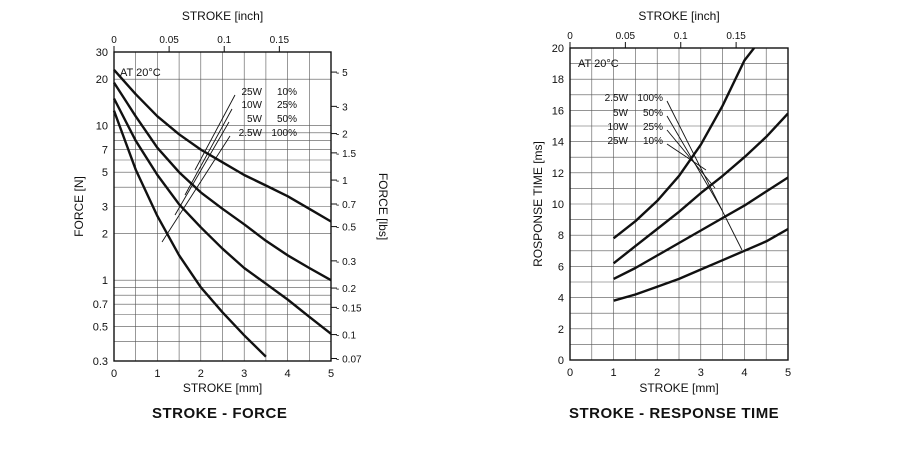  What do you see at coordinates (100, 328) in the screenshot?
I see `chart-1-y-tick-label: 0.5` at bounding box center [100, 328].